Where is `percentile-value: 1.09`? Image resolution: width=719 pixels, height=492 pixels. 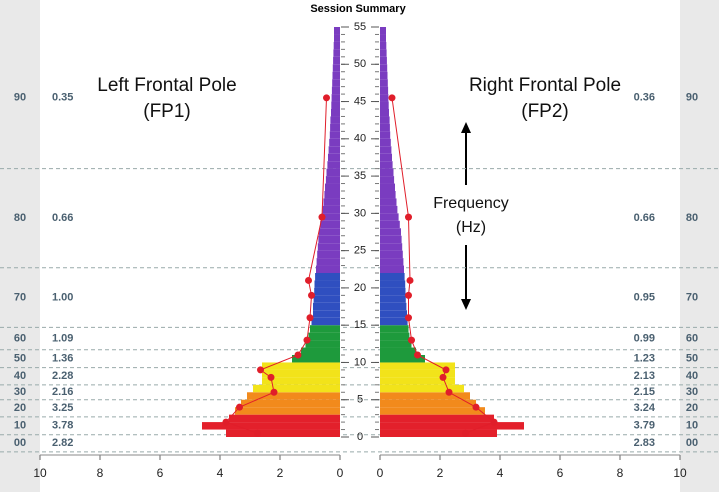
percentile-value: 1.09 is located at coordinates (62, 339).